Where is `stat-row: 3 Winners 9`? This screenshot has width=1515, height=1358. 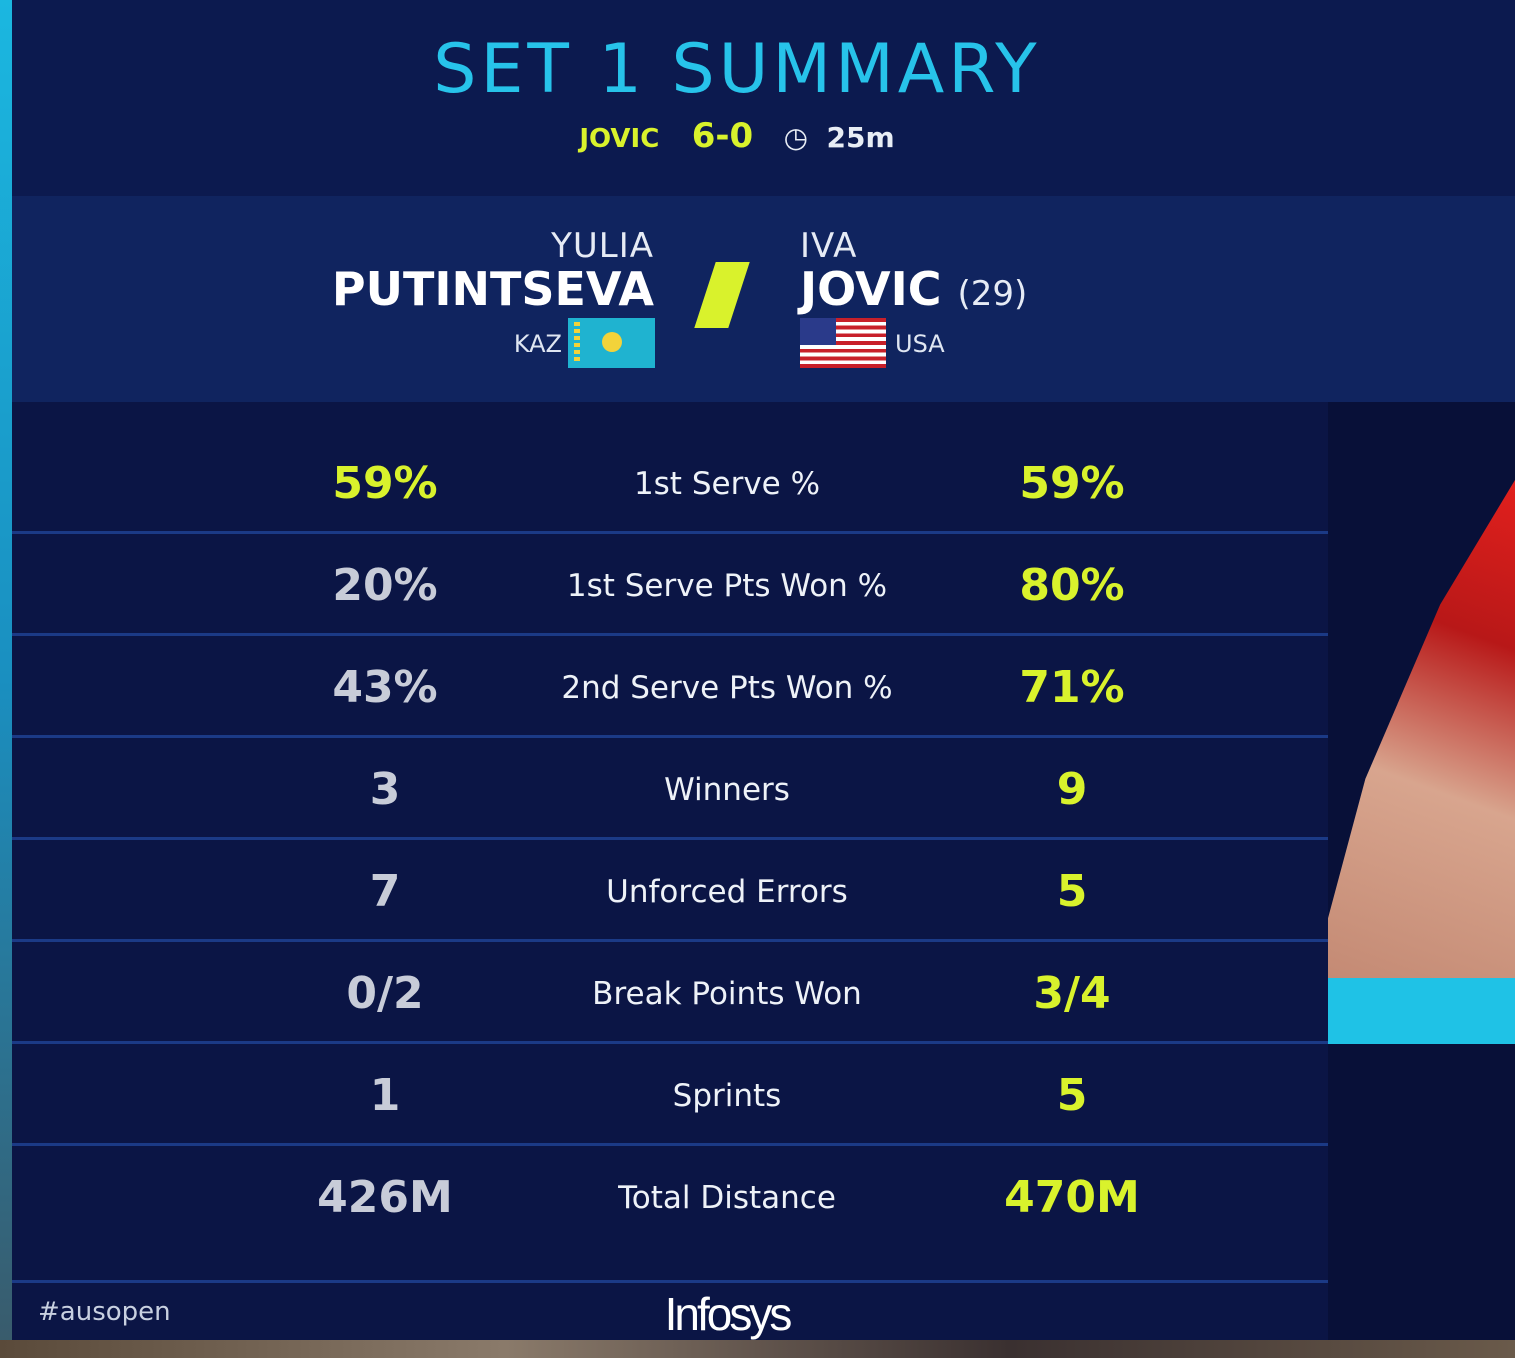
stat-row: 3 Winners 9 is located at coordinates (670, 789).